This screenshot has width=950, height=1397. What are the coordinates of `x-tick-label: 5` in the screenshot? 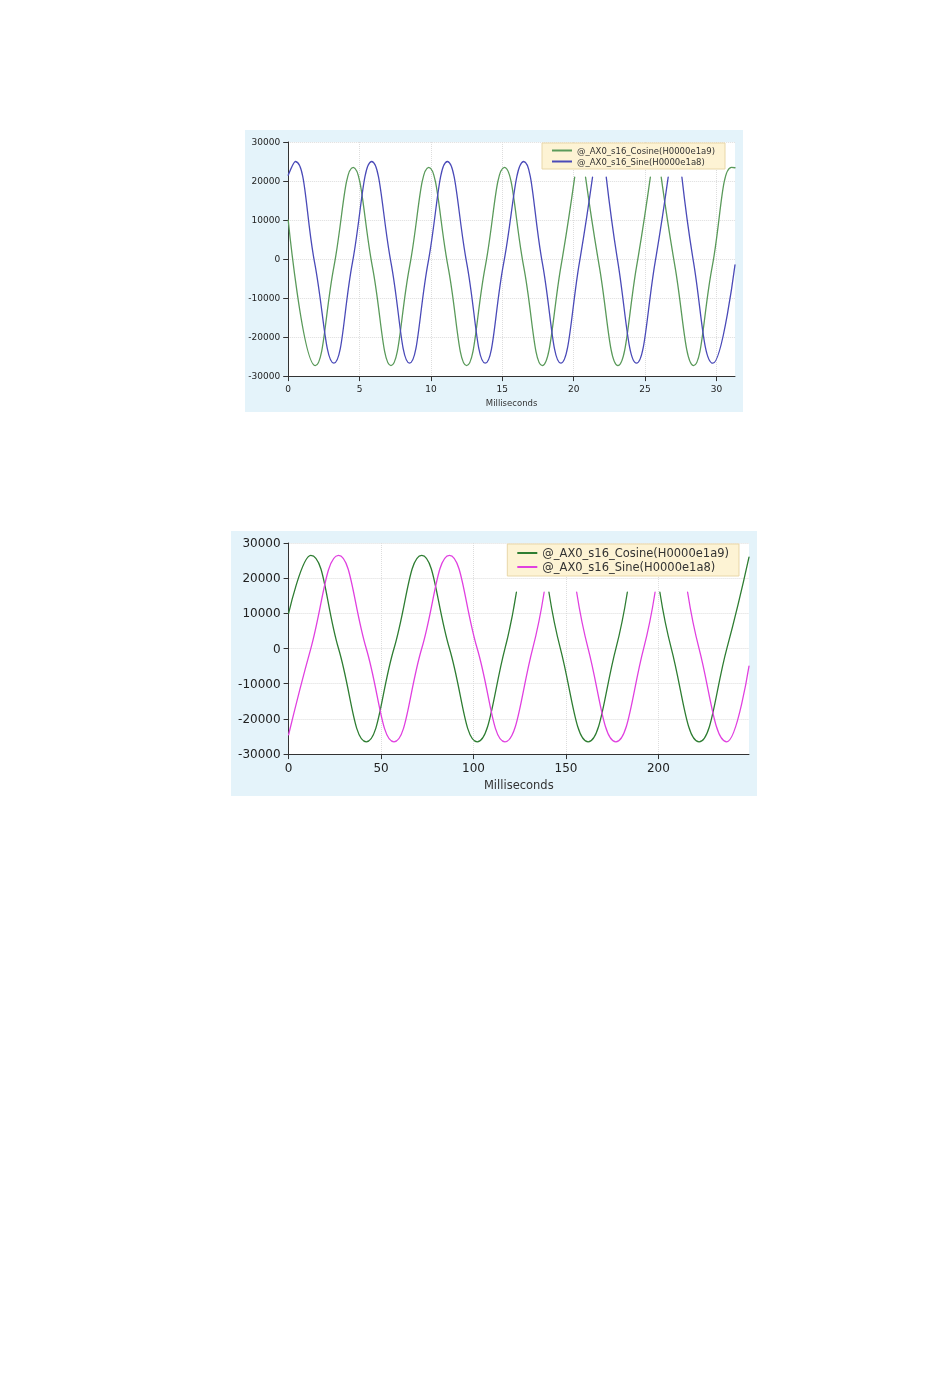 It's located at (359, 388).